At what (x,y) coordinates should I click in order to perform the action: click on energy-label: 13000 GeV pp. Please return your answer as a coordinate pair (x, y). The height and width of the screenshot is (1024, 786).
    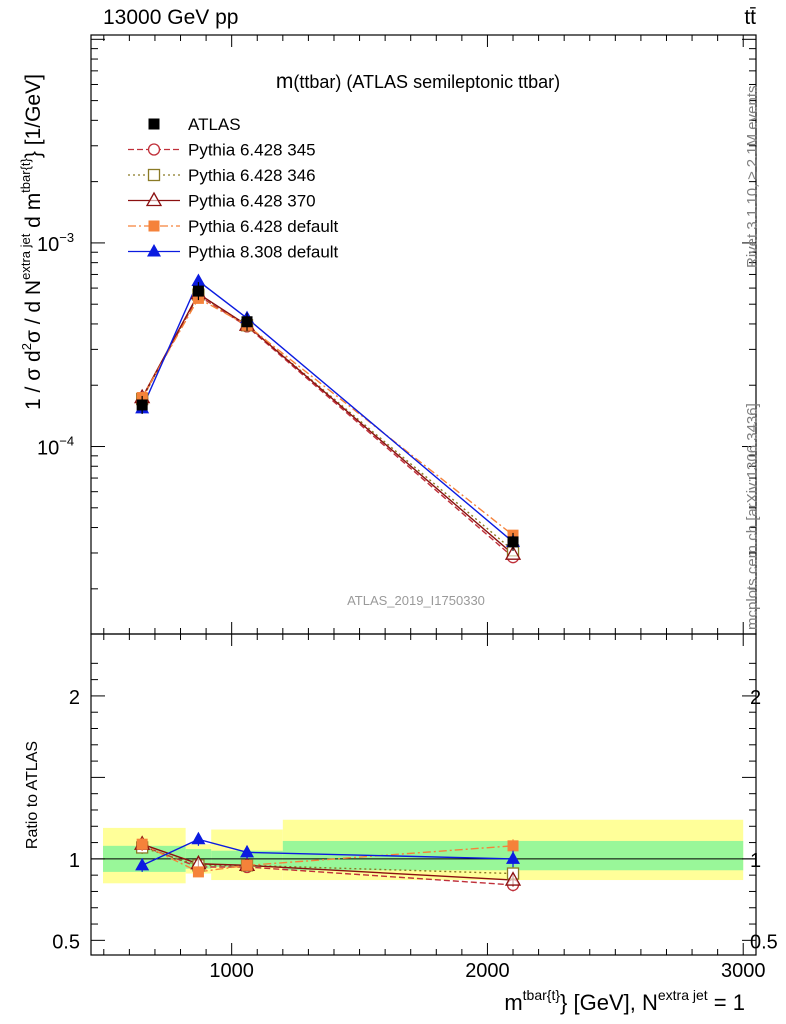
    Looking at the image, I should click on (171, 17).